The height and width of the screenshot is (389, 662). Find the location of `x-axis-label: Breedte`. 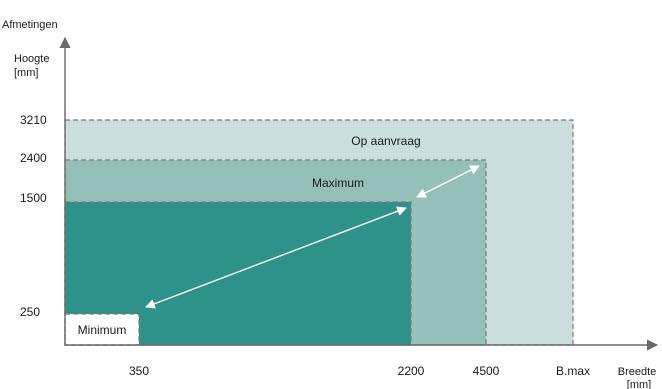

x-axis-label: Breedte is located at coordinates (637, 372).